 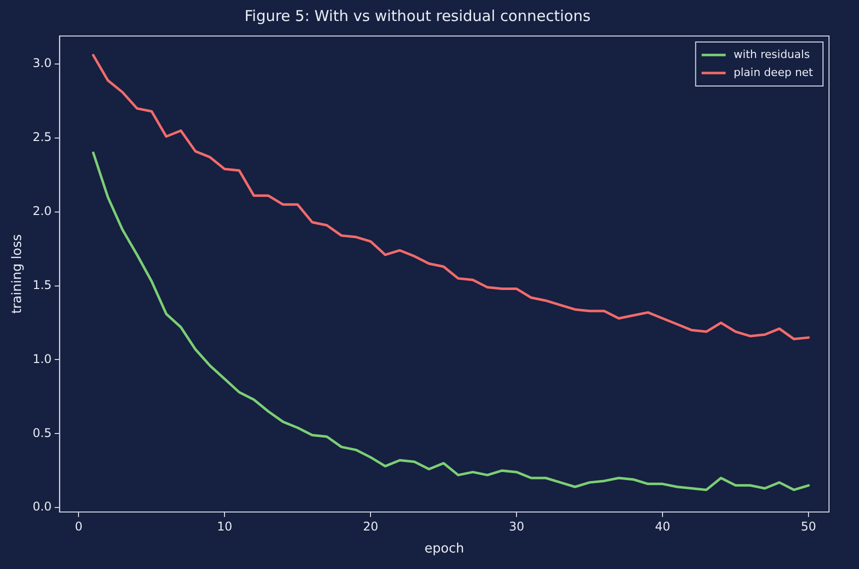 What do you see at coordinates (42, 285) in the screenshot?
I see `y-tick-label: 1.5` at bounding box center [42, 285].